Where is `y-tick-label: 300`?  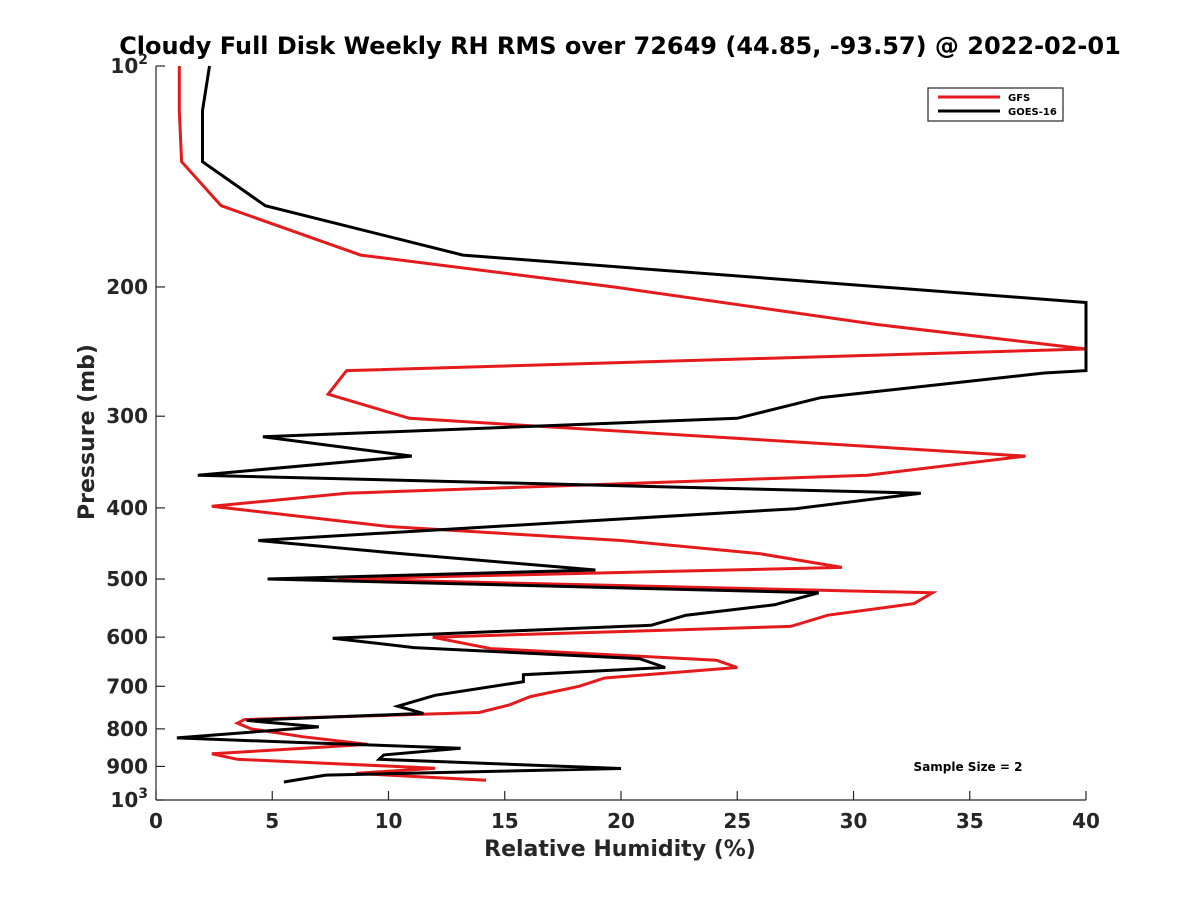
y-tick-label: 300 is located at coordinates (127, 416).